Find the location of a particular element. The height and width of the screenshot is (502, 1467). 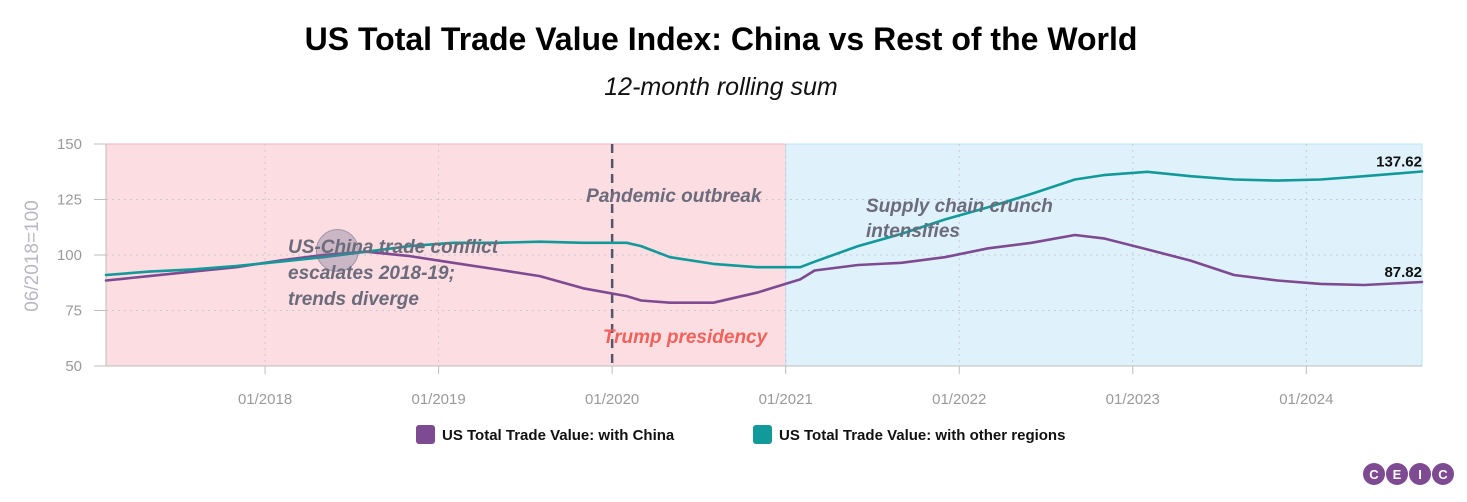

annotation-trade-conflict-line: US-China trade conflict is located at coordinates (393, 247).